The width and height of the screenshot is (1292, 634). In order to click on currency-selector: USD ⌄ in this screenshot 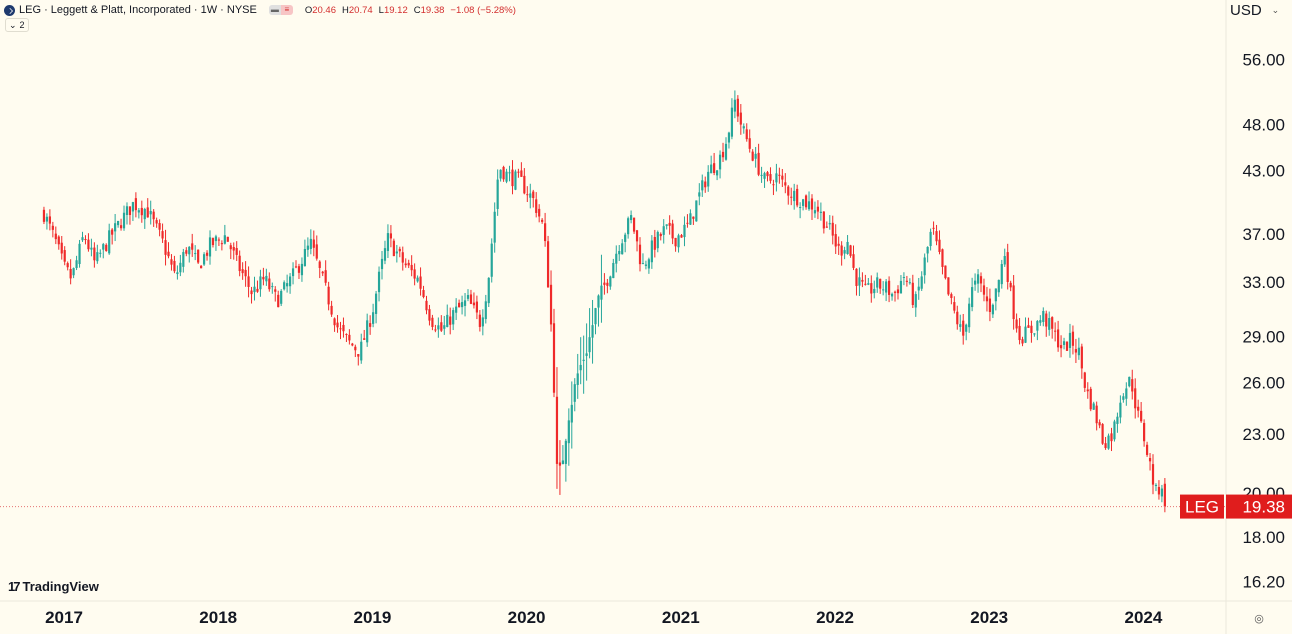, I will do `click(1260, 10)`.